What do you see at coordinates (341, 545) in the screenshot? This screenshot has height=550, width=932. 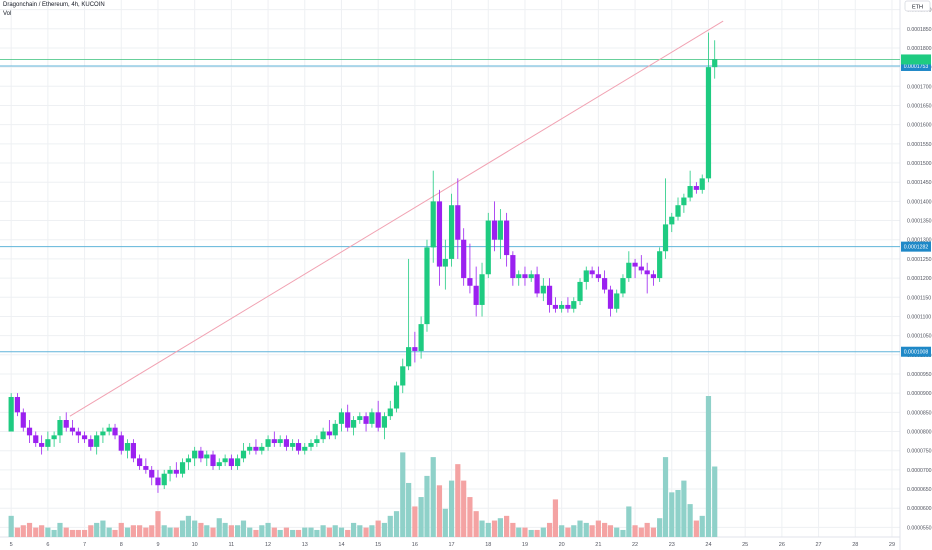 I see `x-tick-label: 14` at bounding box center [341, 545].